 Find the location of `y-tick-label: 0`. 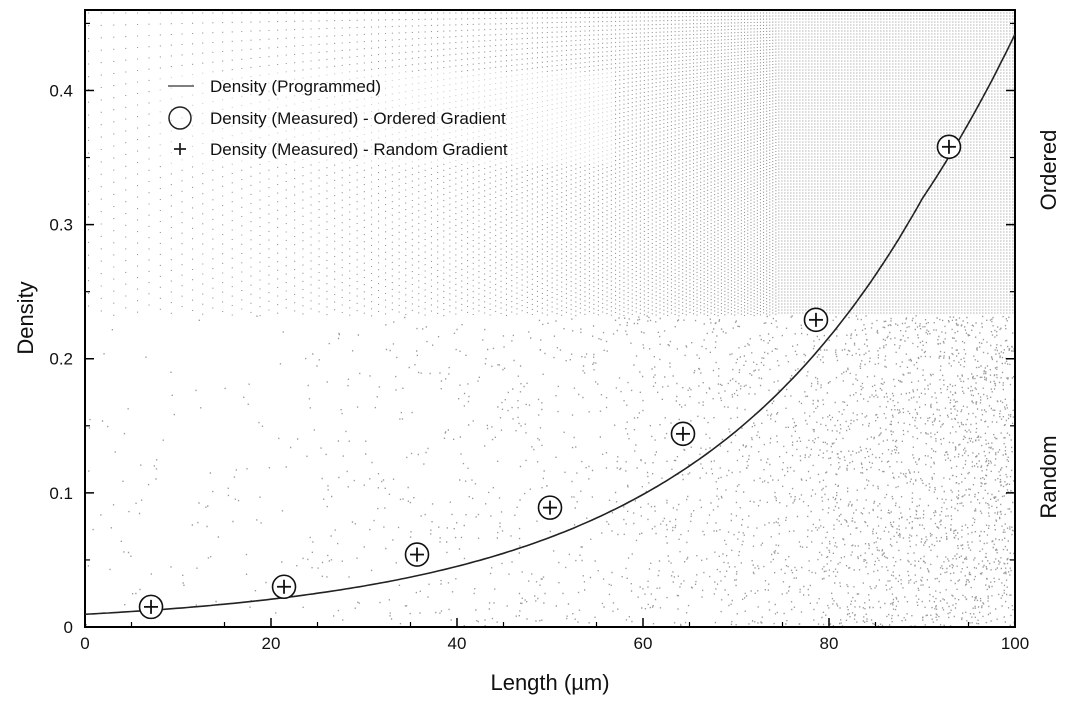

y-tick-label: 0 is located at coordinates (68, 627).